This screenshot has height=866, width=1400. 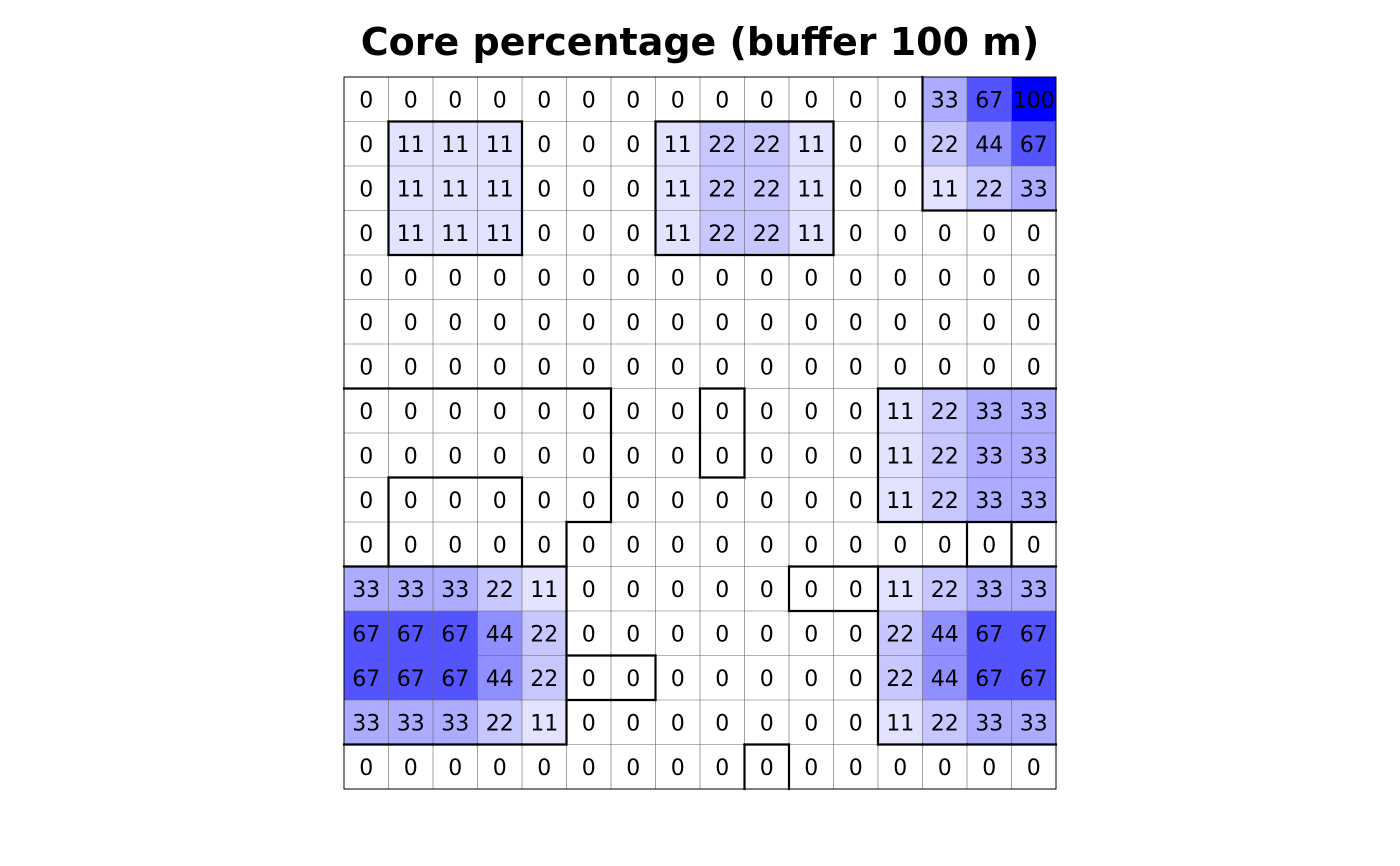 What do you see at coordinates (700, 42) in the screenshot?
I see `chart-title: Core percentage (buffer 100 m)` at bounding box center [700, 42].